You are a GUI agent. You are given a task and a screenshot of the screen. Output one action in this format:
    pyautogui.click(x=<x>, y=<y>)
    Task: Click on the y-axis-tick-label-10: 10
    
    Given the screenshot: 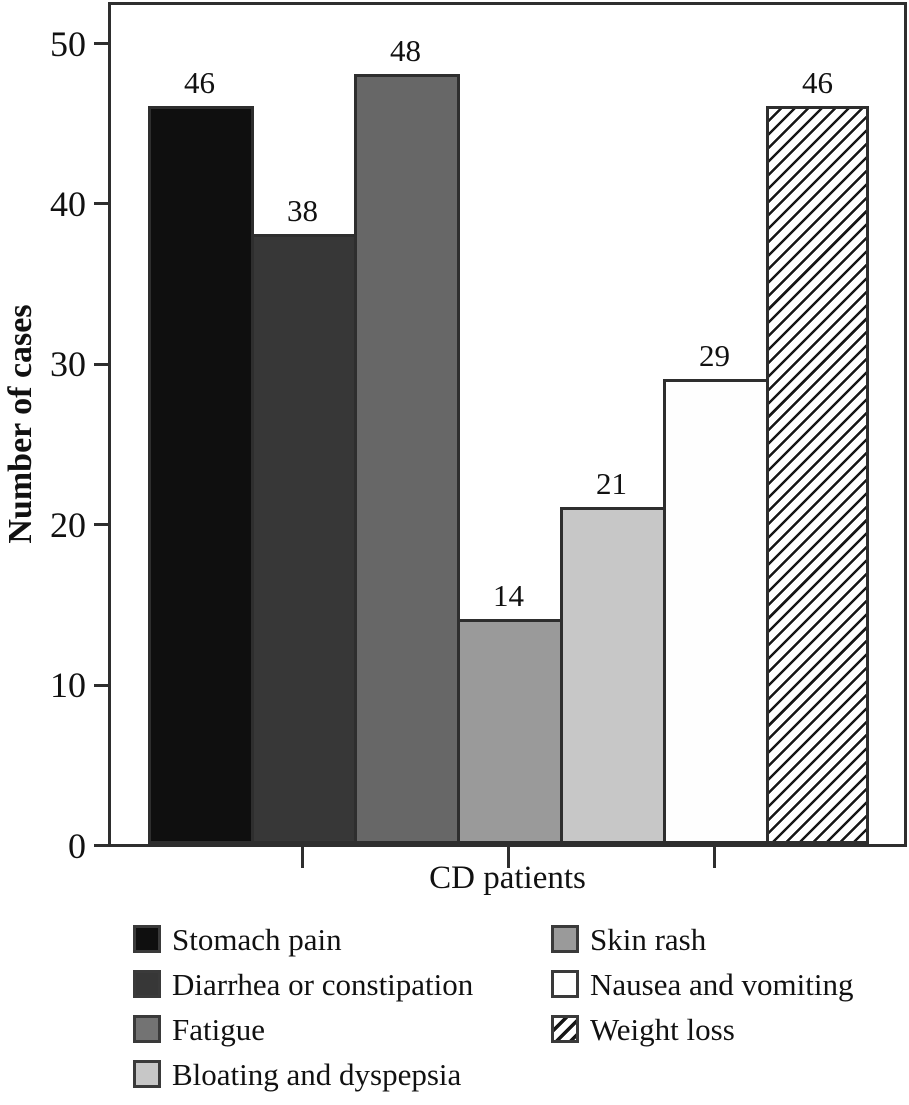 What is the action you would take?
    pyautogui.click(x=68, y=685)
    